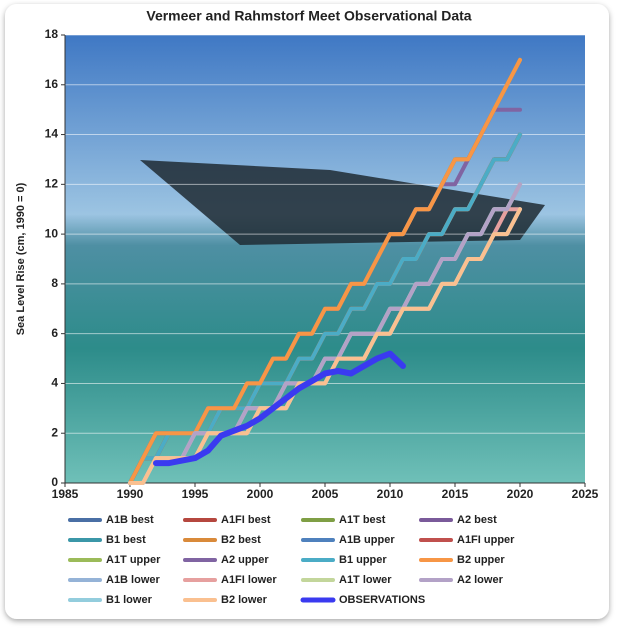  Describe the element at coordinates (126, 540) in the screenshot. I see `legend-label: B1 best` at that location.